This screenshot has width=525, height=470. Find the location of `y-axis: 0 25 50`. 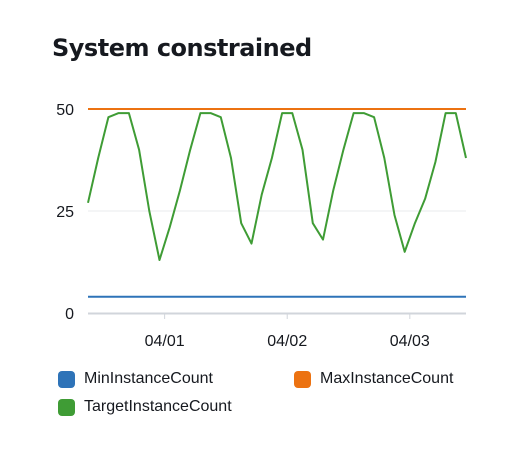

y-axis: 0 25 50 is located at coordinates (65, 212).